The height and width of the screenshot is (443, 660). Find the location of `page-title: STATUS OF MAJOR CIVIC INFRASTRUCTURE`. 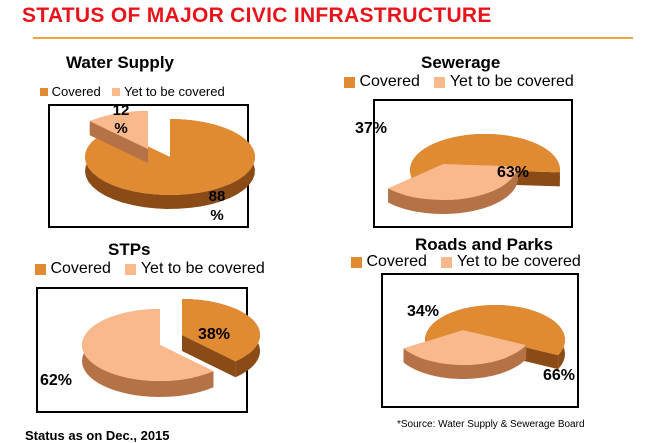

page-title: STATUS OF MAJOR CIVIC INFRASTRUCTURE is located at coordinates (257, 15).